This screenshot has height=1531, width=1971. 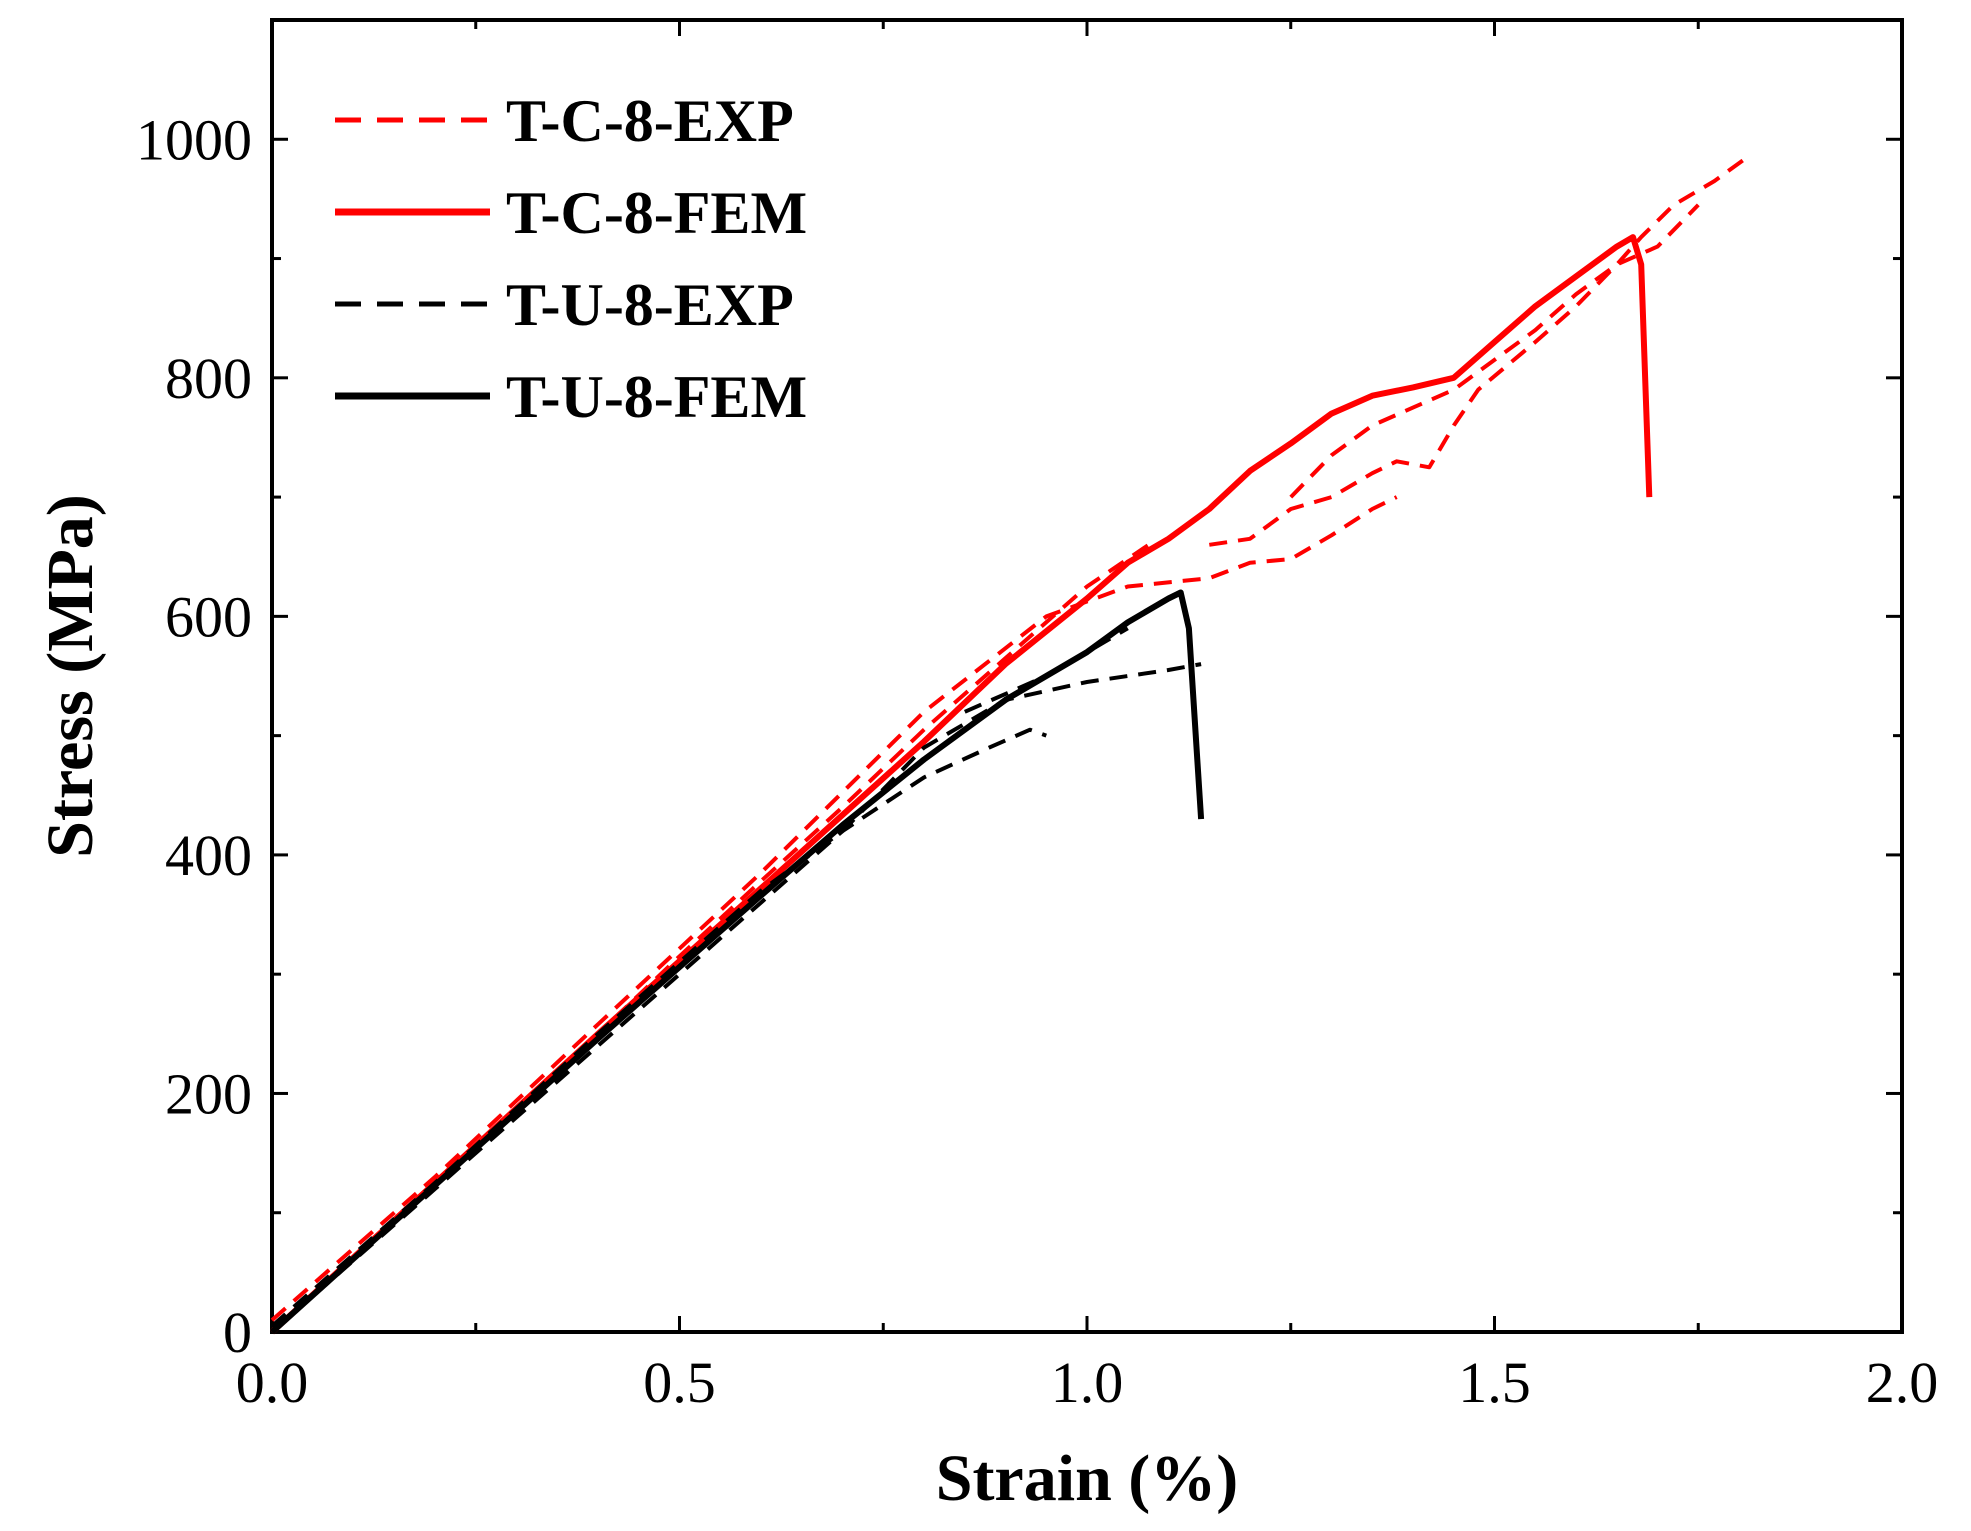 What do you see at coordinates (208, 1093) in the screenshot?
I see `y-tick-label: 200` at bounding box center [208, 1093].